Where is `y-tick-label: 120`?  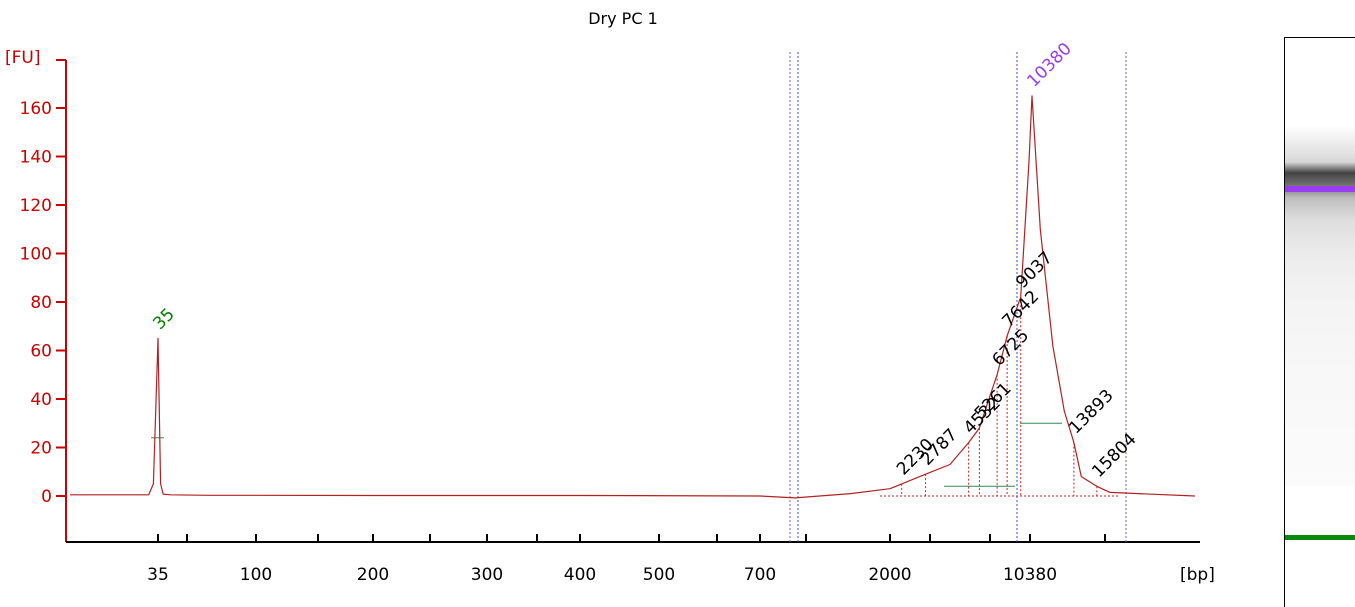 y-tick-label: 120 is located at coordinates (36, 206).